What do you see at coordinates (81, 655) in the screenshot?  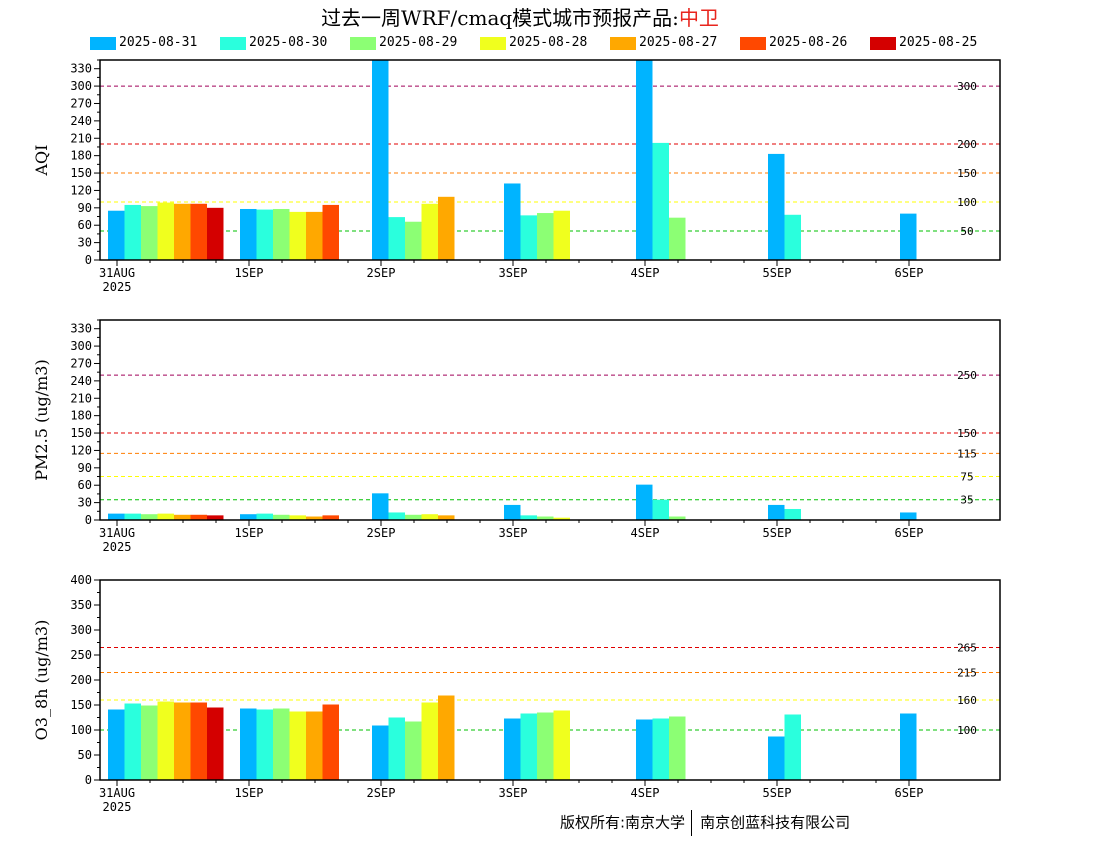 I see `y-tick-label: 250` at bounding box center [81, 655].